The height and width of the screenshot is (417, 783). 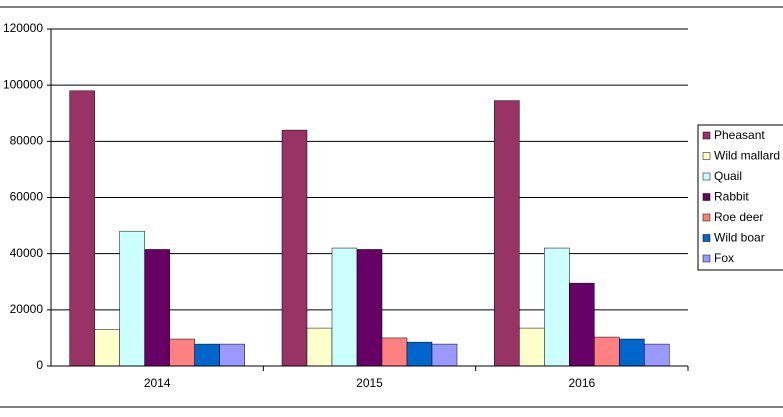 What do you see at coordinates (23, 28) in the screenshot?
I see `y-tick-label: 120000` at bounding box center [23, 28].